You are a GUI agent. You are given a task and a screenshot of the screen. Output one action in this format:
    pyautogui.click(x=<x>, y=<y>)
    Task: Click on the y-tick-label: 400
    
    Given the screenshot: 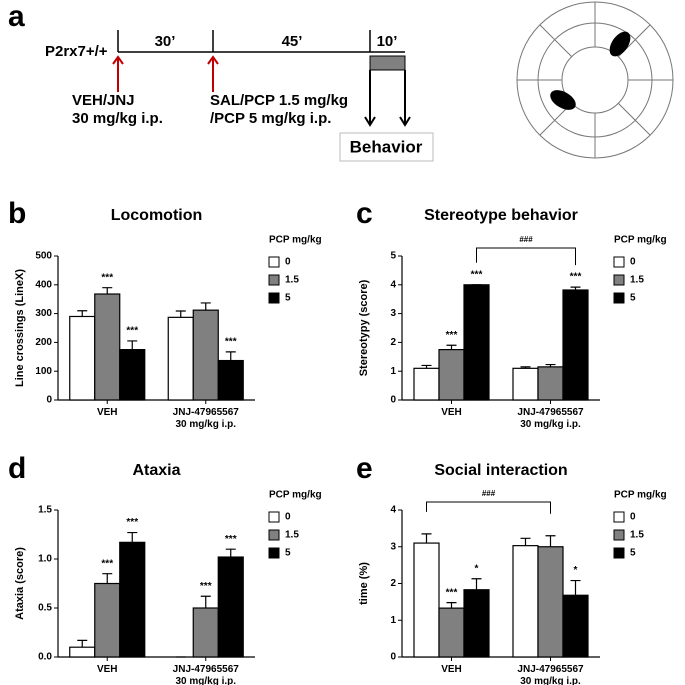 What is the action you would take?
    pyautogui.click(x=43, y=284)
    